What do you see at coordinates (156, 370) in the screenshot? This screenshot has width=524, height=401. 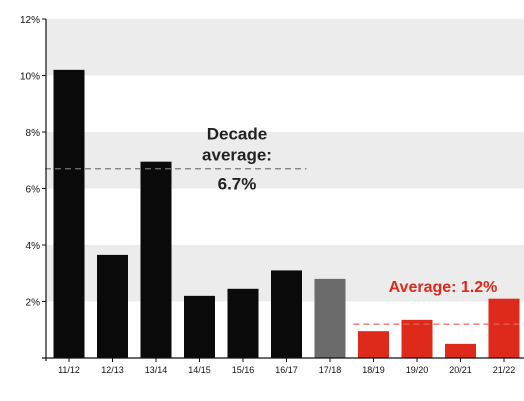 I see `x-tick-label: 13/14` at bounding box center [156, 370].